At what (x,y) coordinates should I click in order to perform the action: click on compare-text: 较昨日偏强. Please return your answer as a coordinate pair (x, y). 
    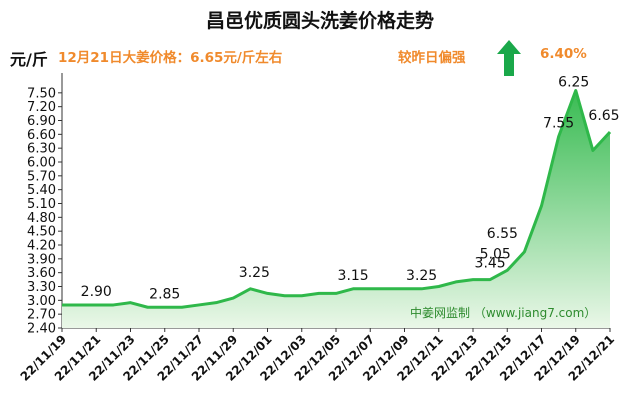
    Looking at the image, I should click on (432, 58).